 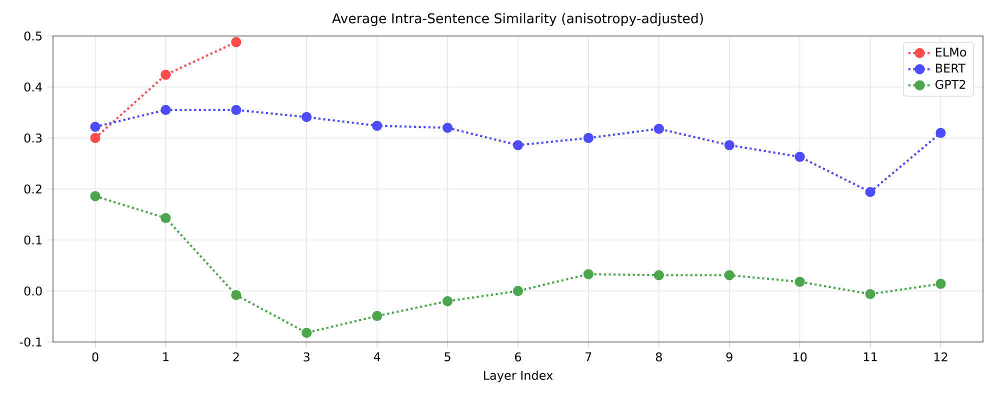 I want to click on x-tick-label: 6, so click(x=518, y=357).